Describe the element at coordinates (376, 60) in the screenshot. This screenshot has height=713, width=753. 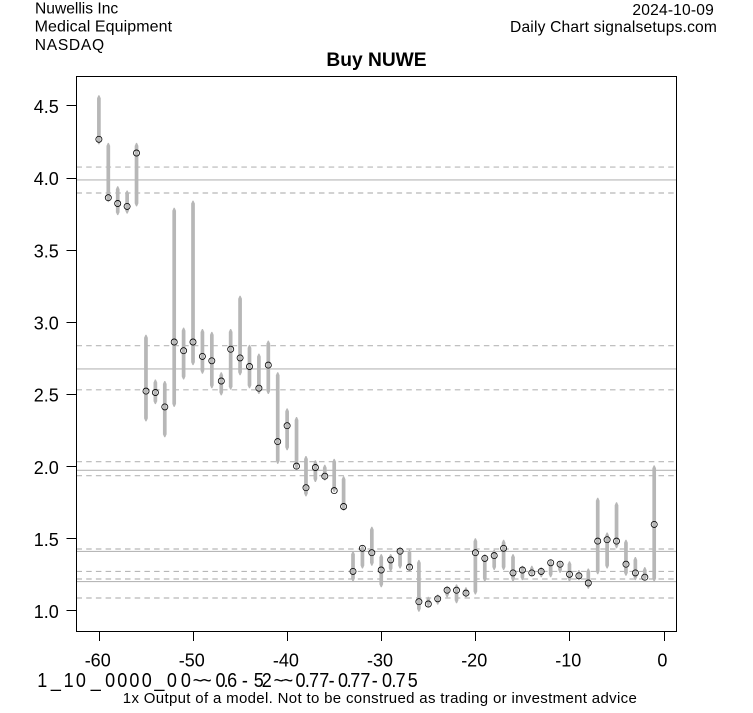
I see `svg-text: Buy NUWE` at that location.